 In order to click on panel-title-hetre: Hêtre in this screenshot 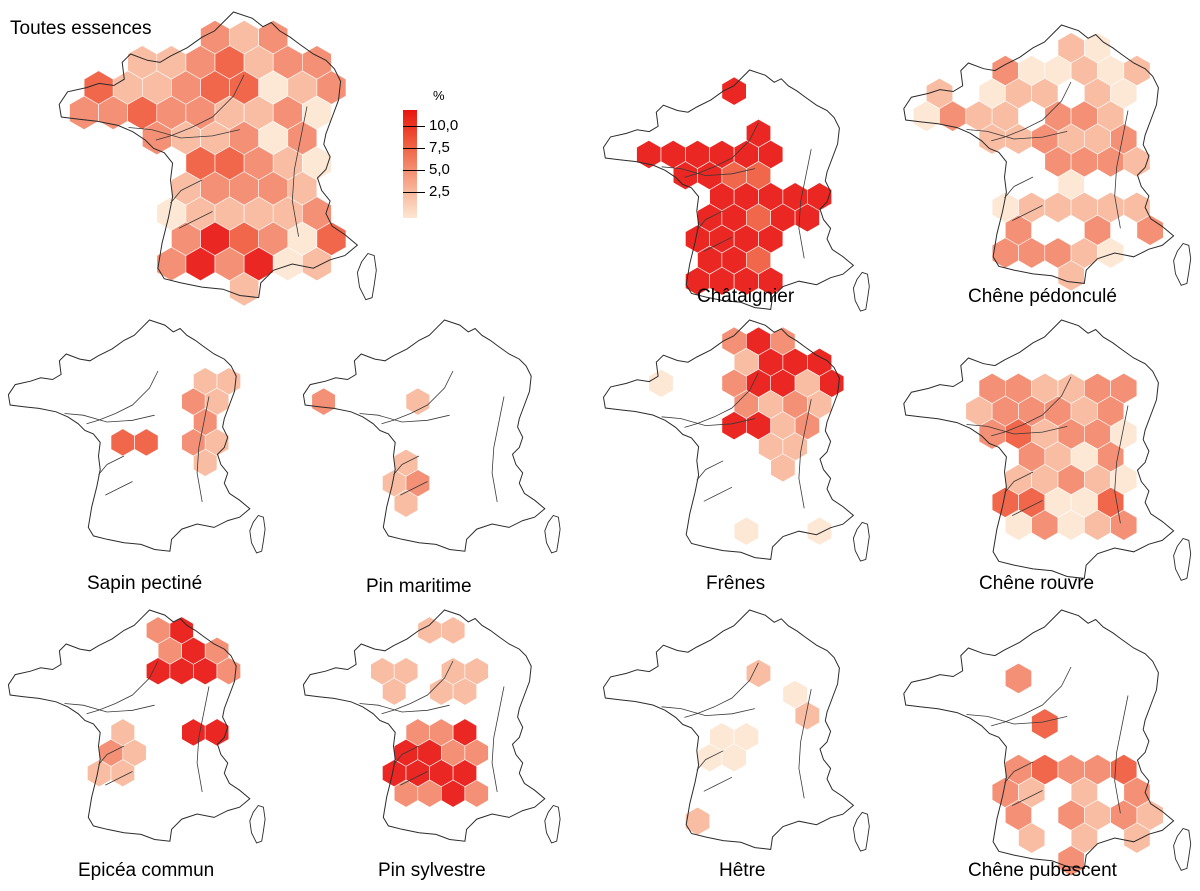, I will do `click(742, 870)`.